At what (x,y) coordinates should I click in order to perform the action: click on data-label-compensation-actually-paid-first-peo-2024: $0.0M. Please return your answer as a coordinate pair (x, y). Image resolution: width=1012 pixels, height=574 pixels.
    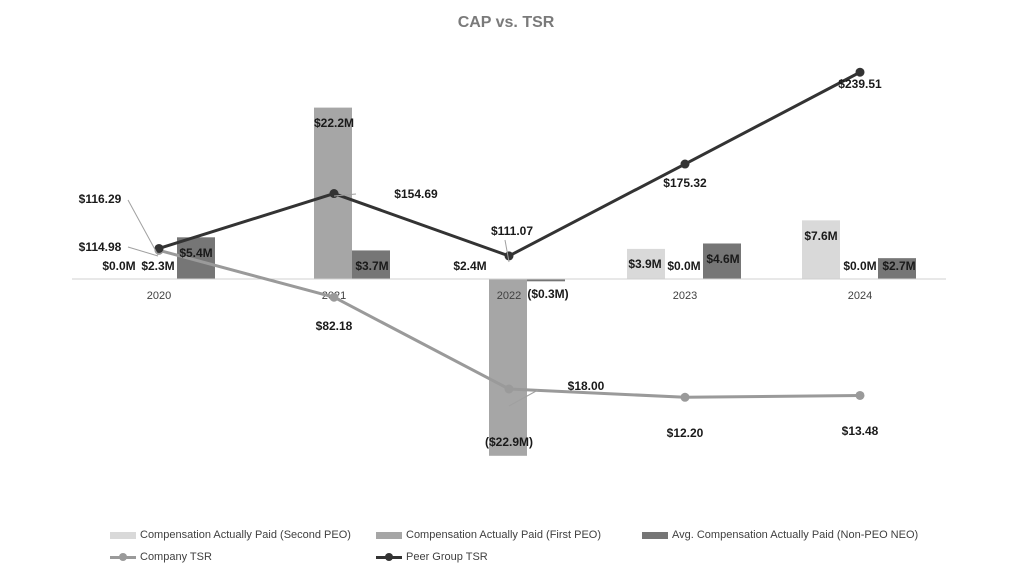
    Looking at the image, I should click on (859, 266).